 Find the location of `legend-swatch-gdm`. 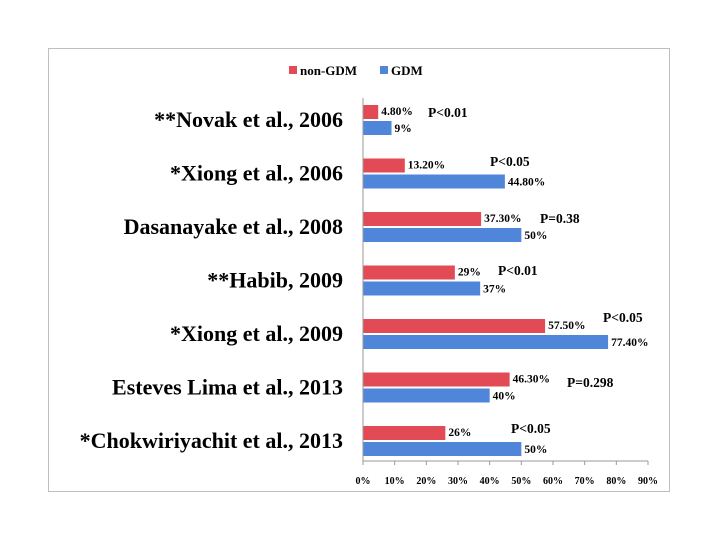

legend-swatch-gdm is located at coordinates (384, 70).